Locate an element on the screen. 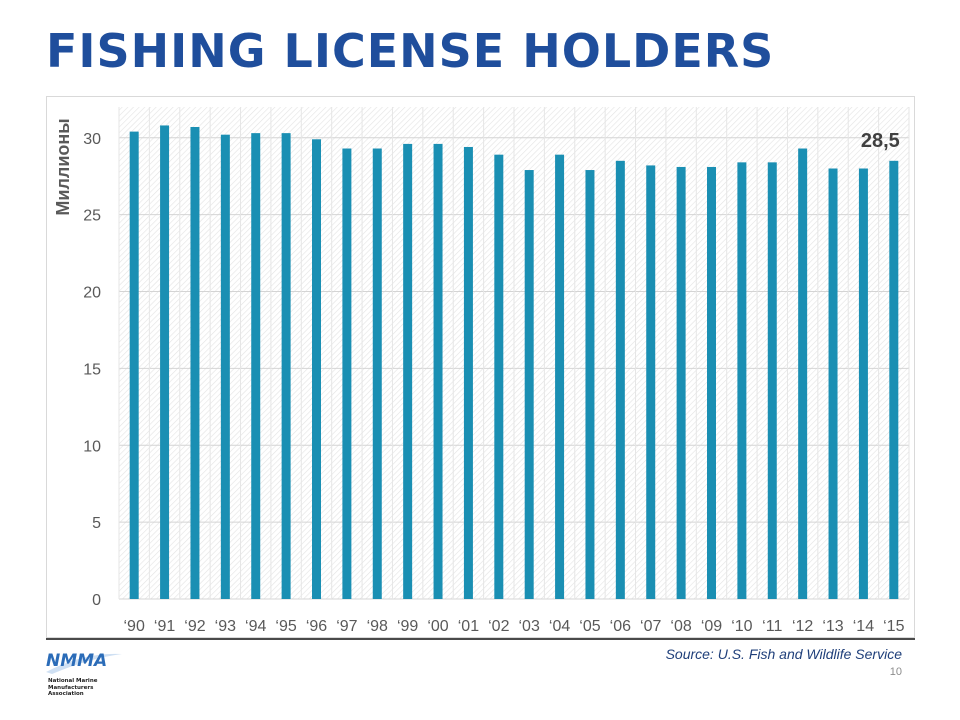 The height and width of the screenshot is (720, 960). x-tick-label: ‘15 is located at coordinates (893, 626).